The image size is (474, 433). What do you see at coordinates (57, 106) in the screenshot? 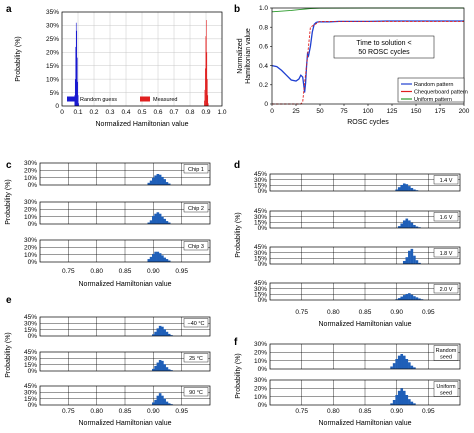
I see `y-tick-label: 0` at bounding box center [57, 106].